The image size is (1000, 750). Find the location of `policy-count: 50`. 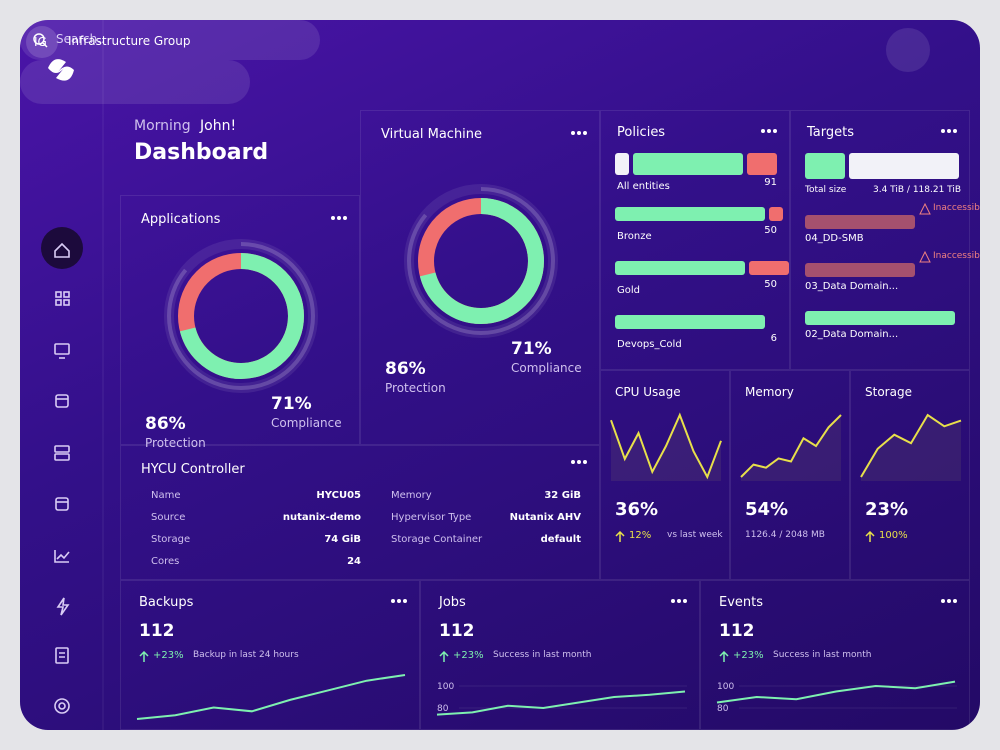

policy-count: 50 is located at coordinates (770, 230).